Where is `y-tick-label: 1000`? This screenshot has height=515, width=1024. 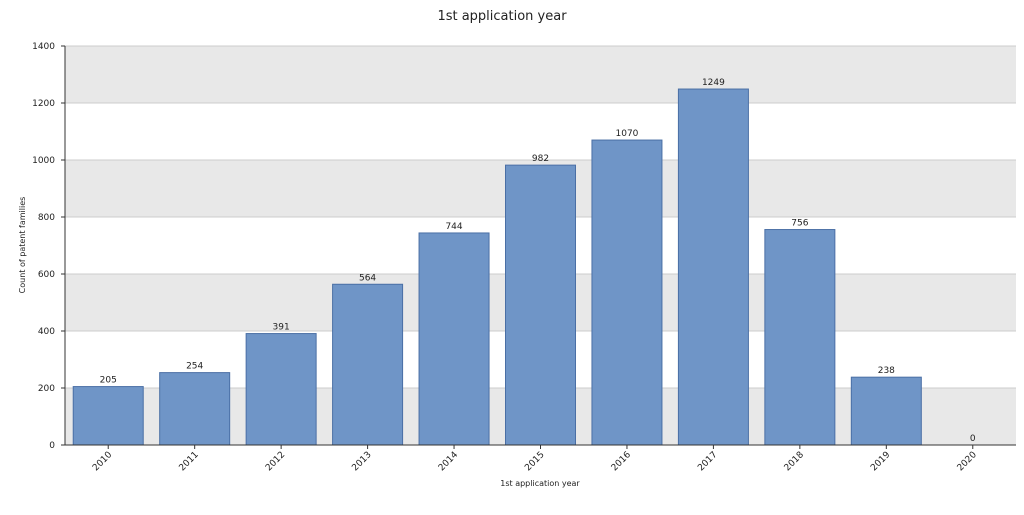
y-tick-label: 1000 is located at coordinates (43, 161).